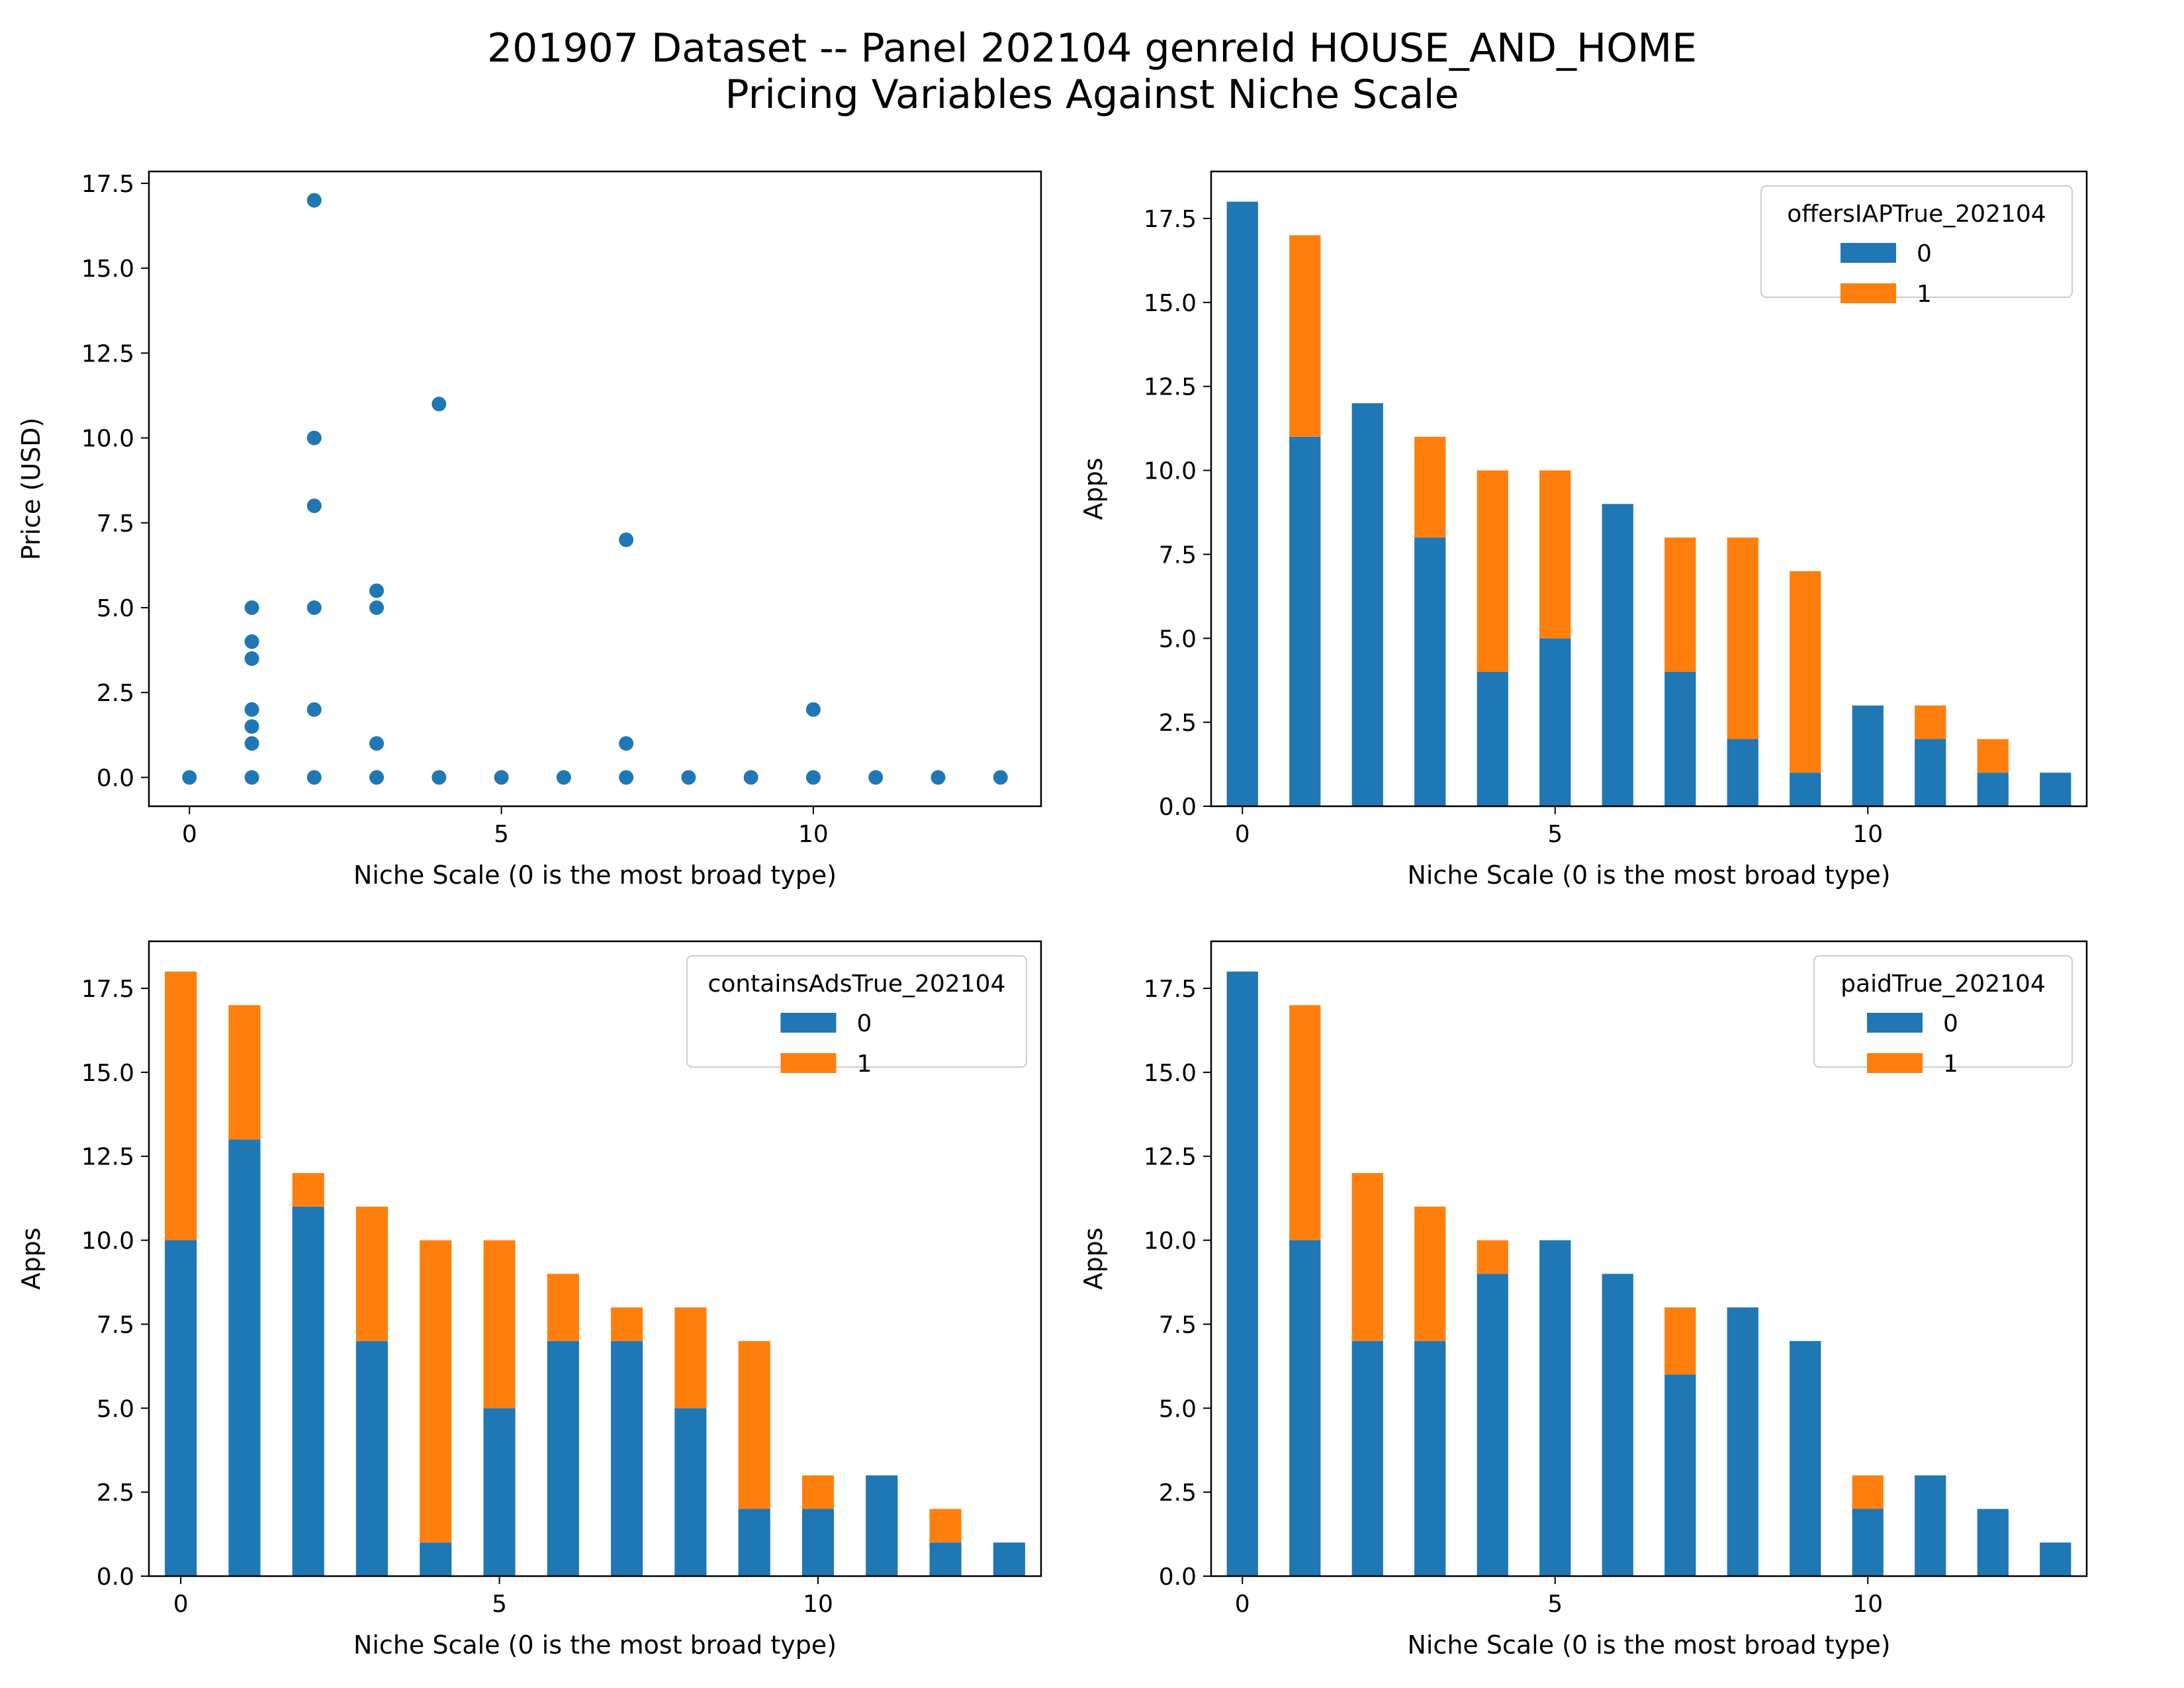 Image resolution: width=2184 pixels, height=1688 pixels. I want to click on legend-label-1: 1, so click(1925, 294).